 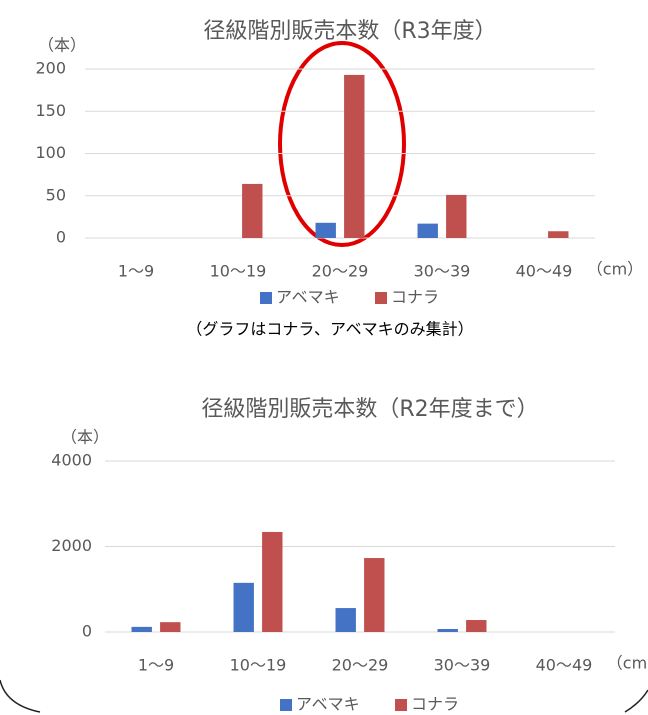 What do you see at coordinates (50, 152) in the screenshot?
I see `y-tick-label: 100` at bounding box center [50, 152].